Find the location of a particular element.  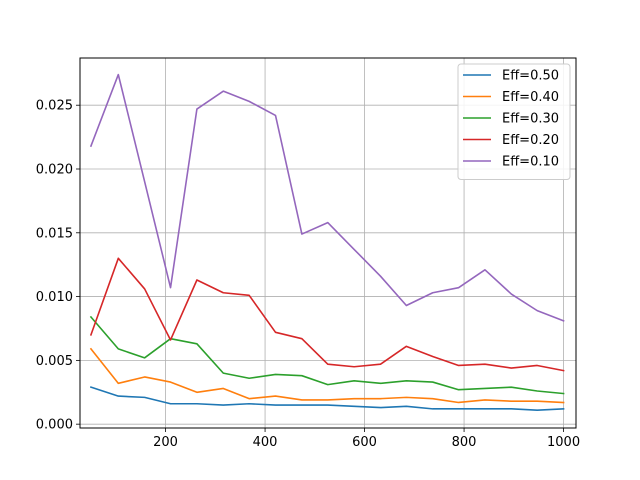

x-tick-label: 1000 is located at coordinates (563, 442).